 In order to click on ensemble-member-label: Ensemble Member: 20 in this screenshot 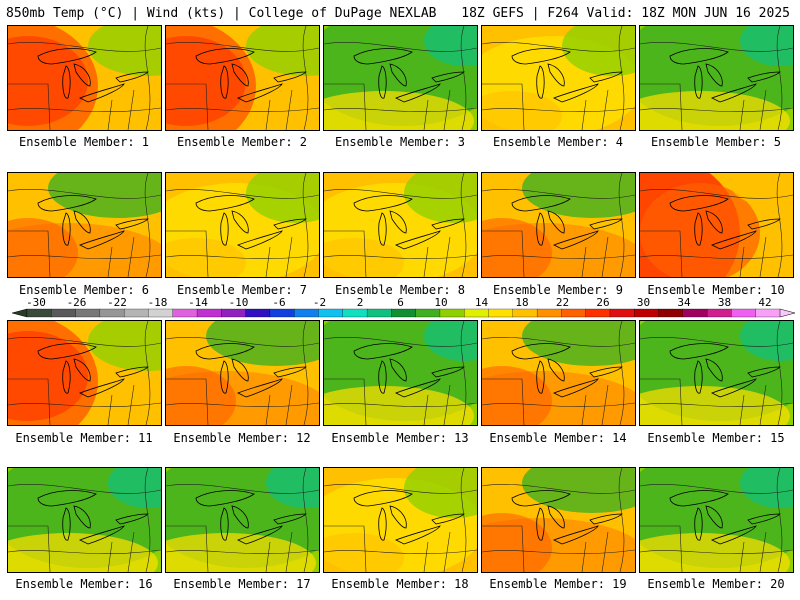, I will do `click(716, 584)`.